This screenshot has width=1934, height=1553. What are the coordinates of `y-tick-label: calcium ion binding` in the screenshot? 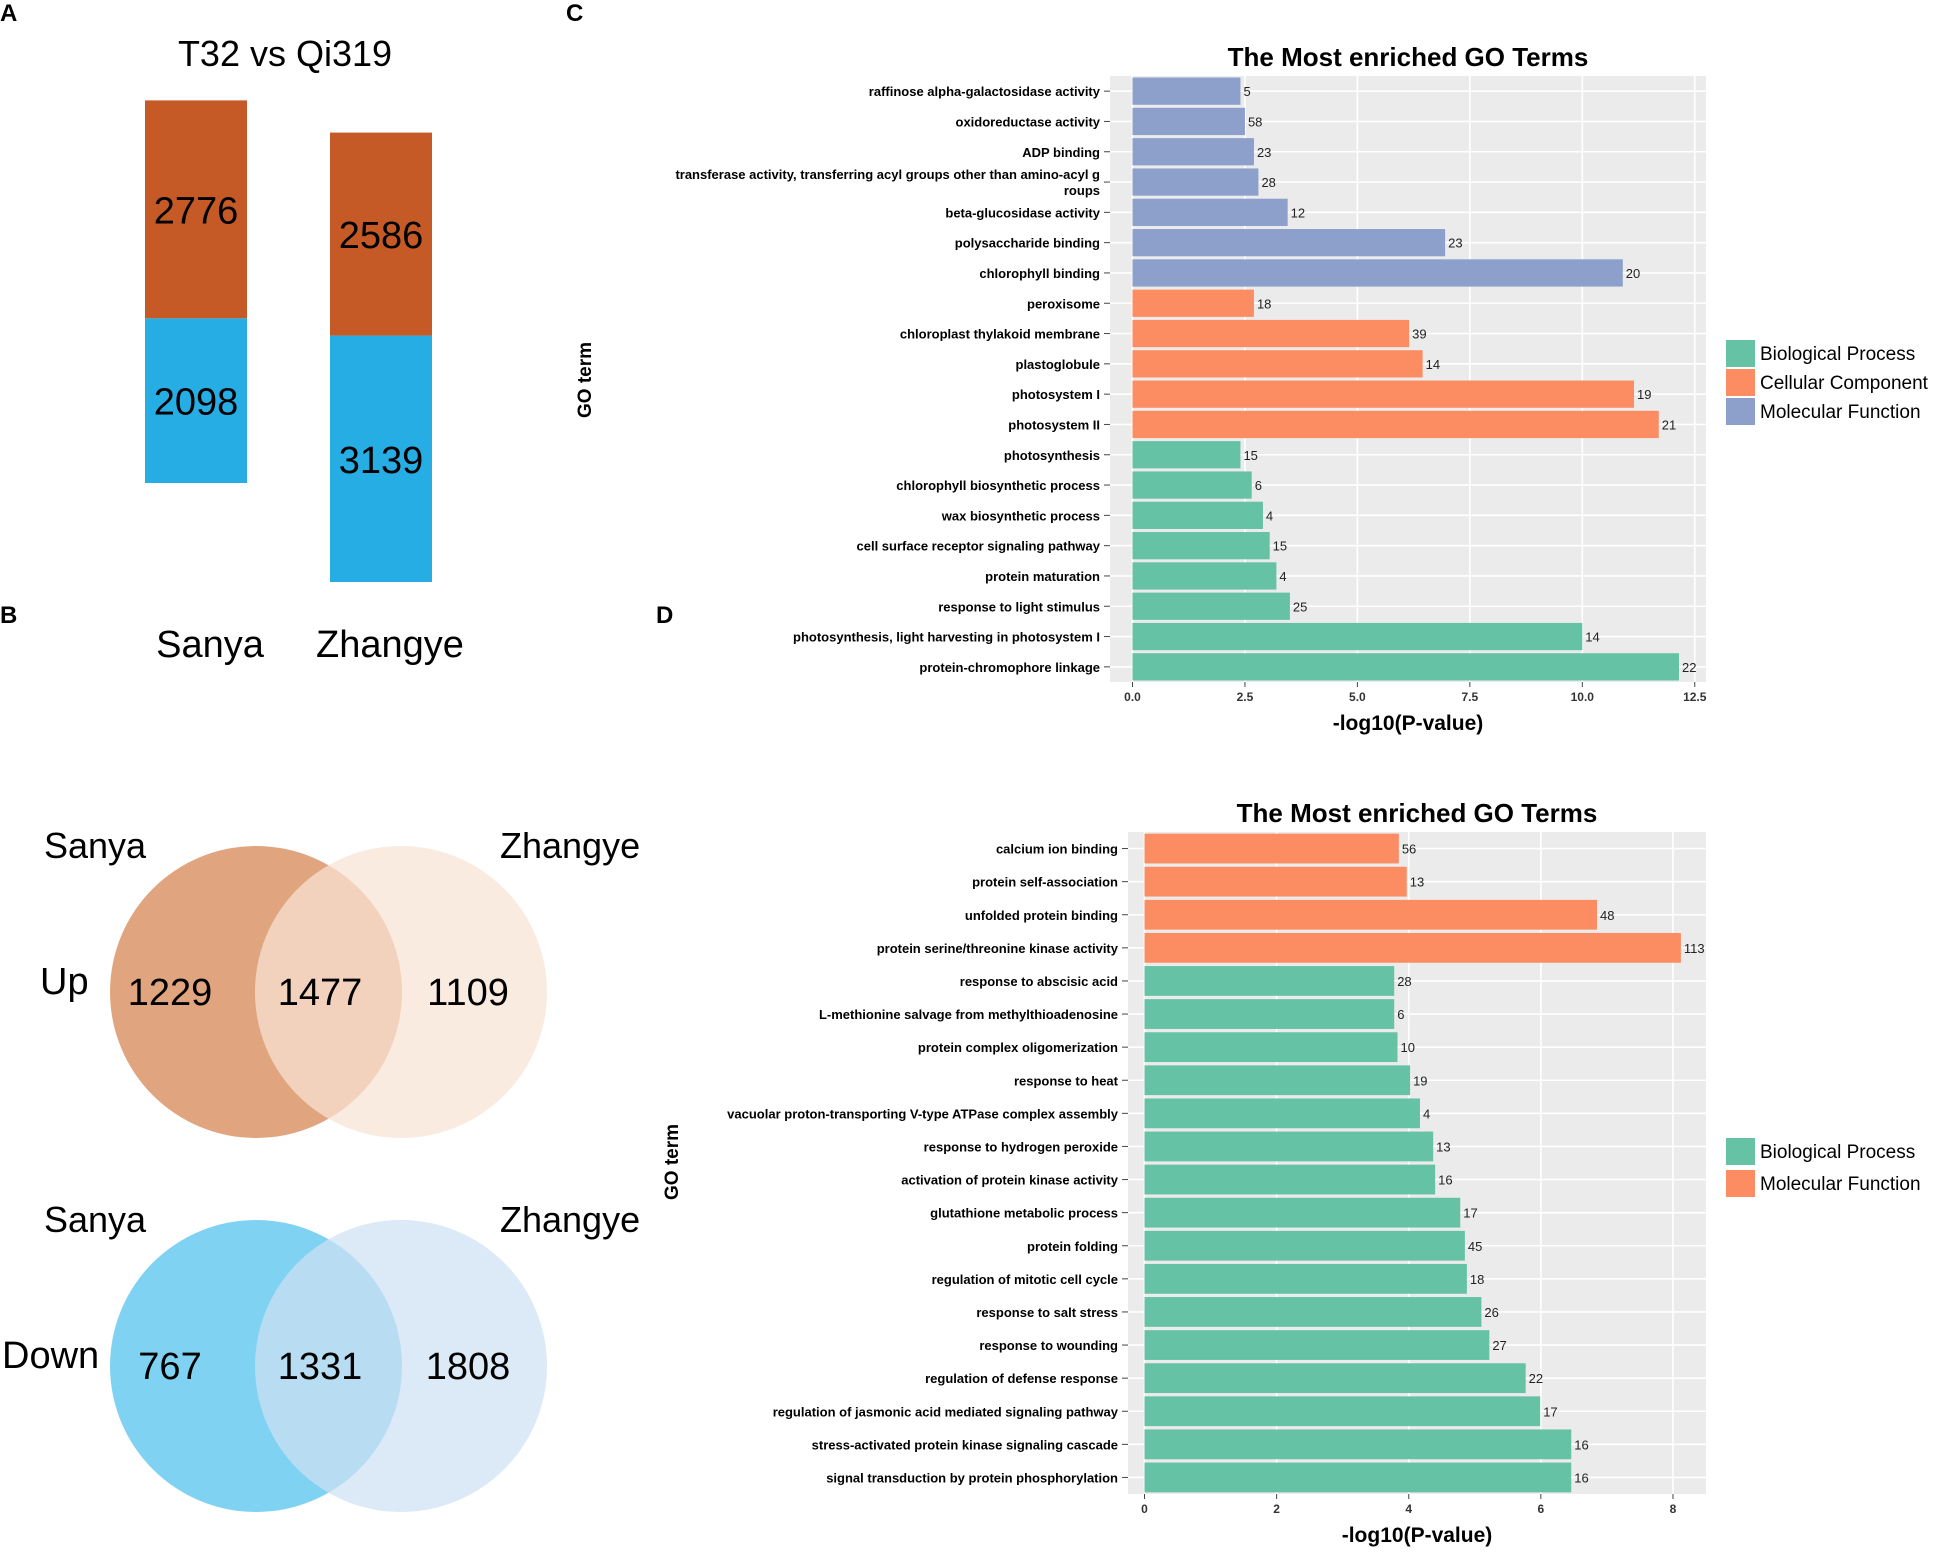 It's located at (1057, 849).